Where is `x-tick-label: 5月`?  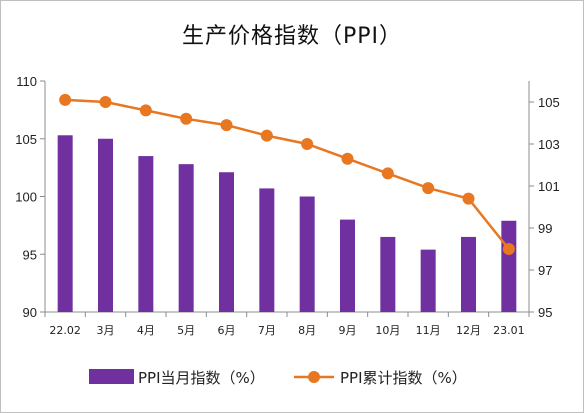
x-tick-label: 5月 is located at coordinates (186, 330).